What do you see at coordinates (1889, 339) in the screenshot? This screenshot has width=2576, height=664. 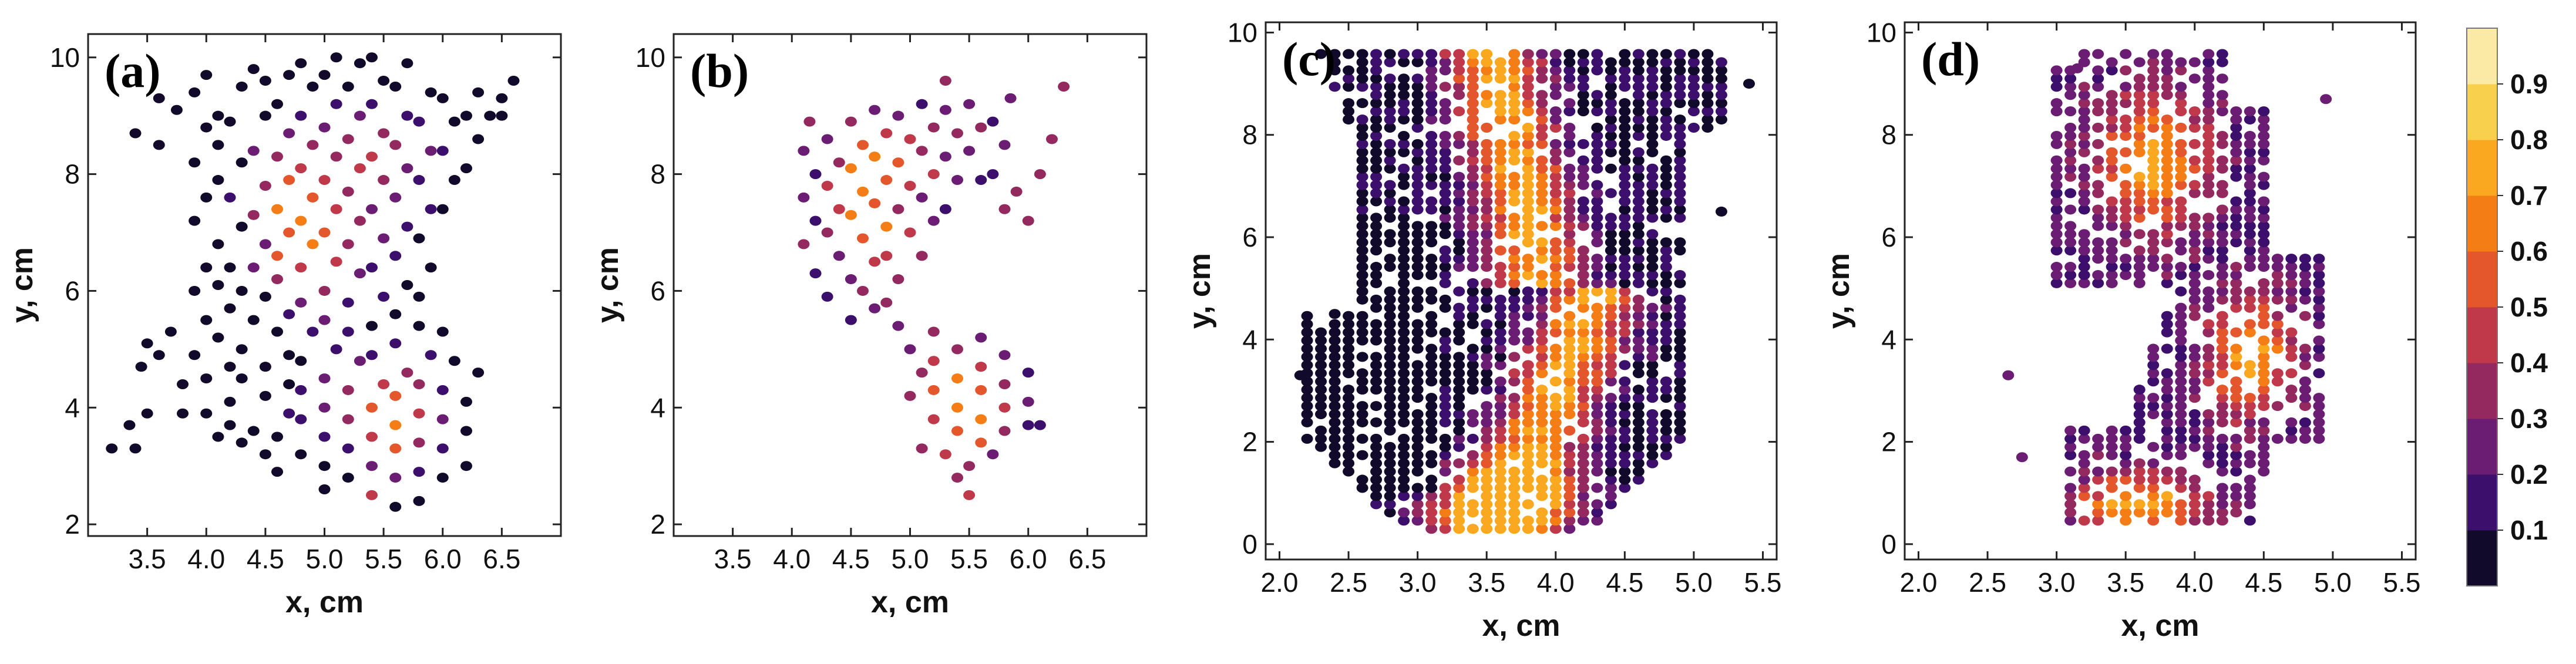 I see `y-tick-label: 4` at bounding box center [1889, 339].